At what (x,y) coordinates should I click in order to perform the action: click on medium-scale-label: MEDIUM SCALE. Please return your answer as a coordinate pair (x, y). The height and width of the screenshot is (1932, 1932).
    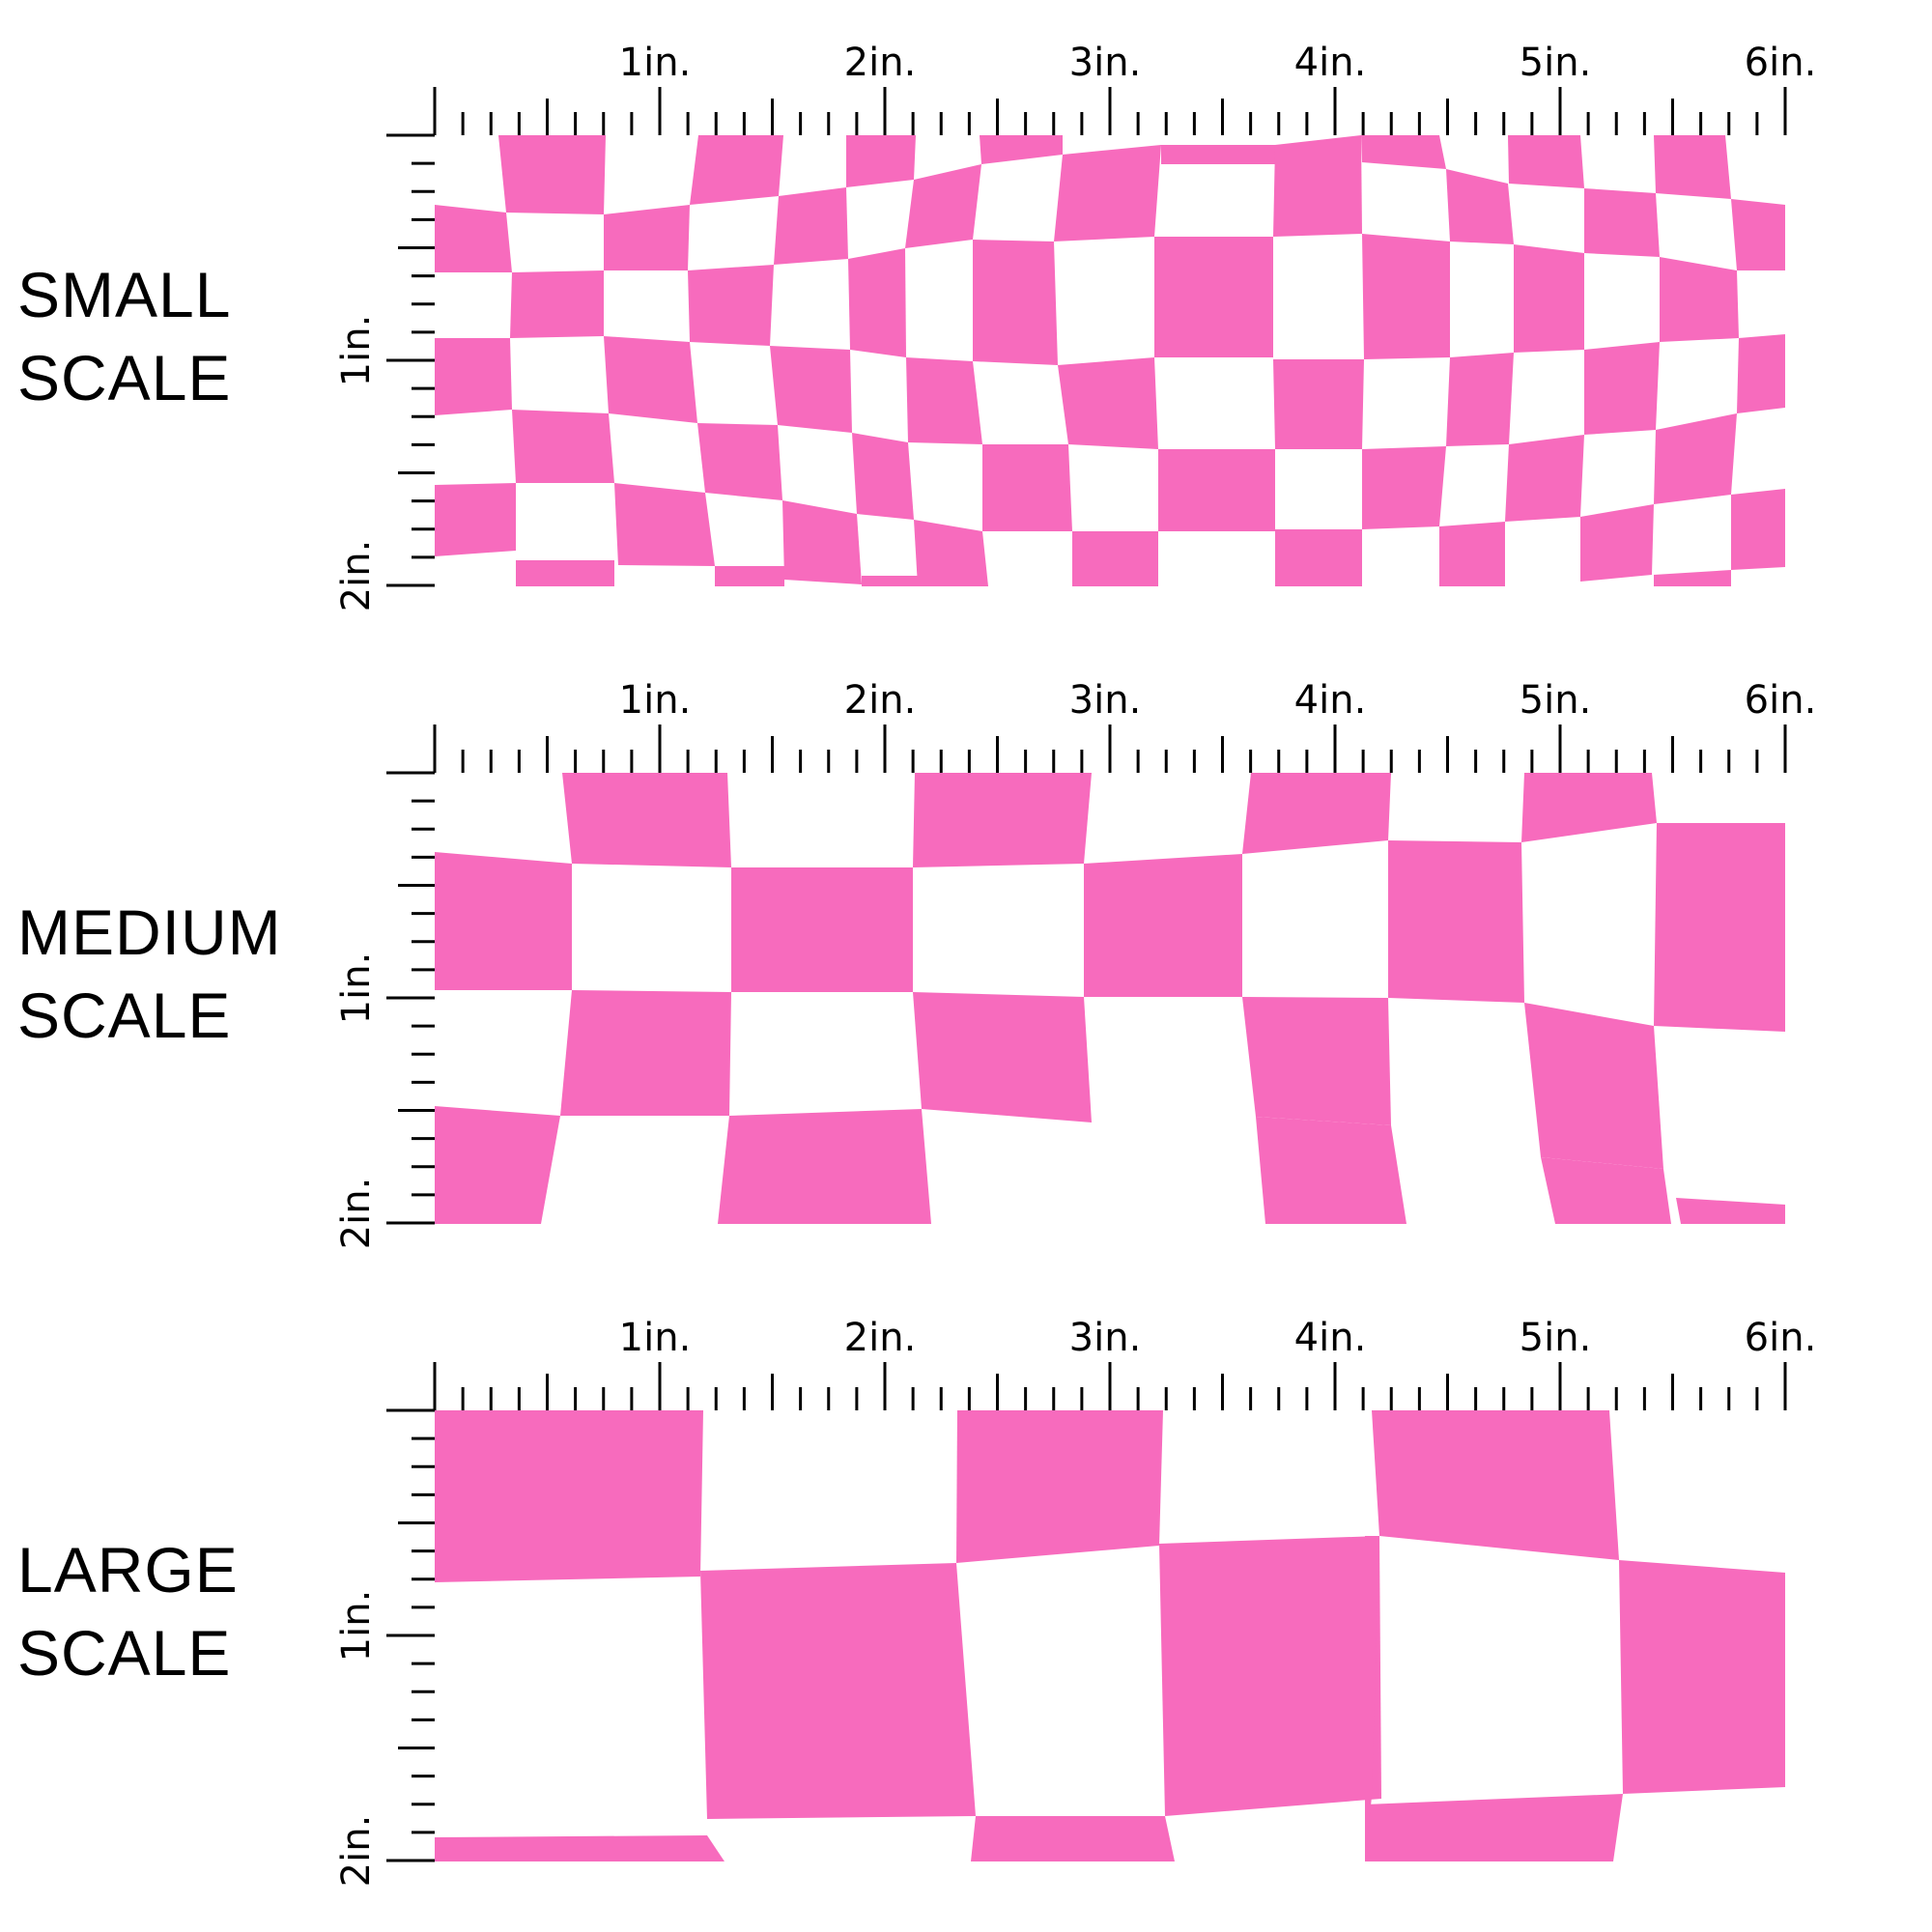
    Looking at the image, I should click on (149, 974).